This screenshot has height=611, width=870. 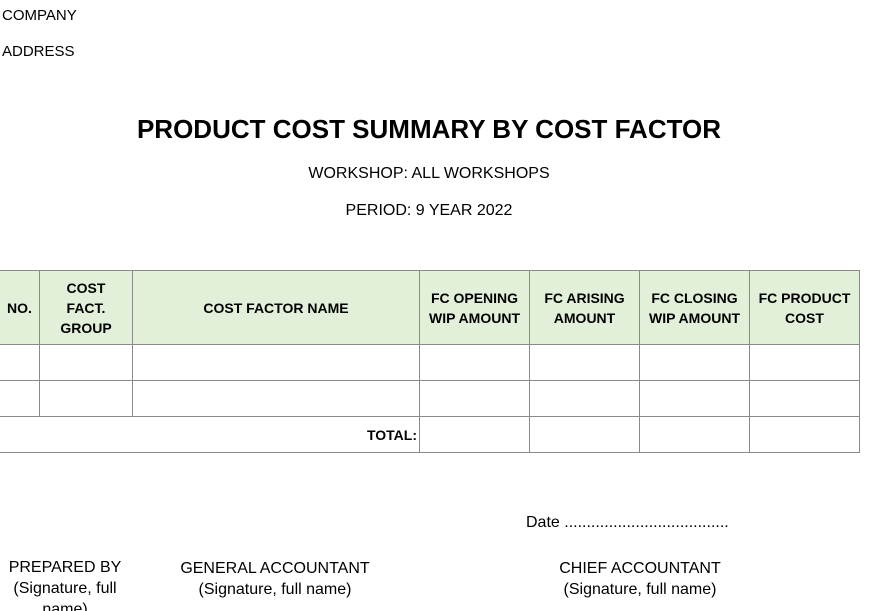 What do you see at coordinates (20, 307) in the screenshot?
I see `col-header-no: NO.` at bounding box center [20, 307].